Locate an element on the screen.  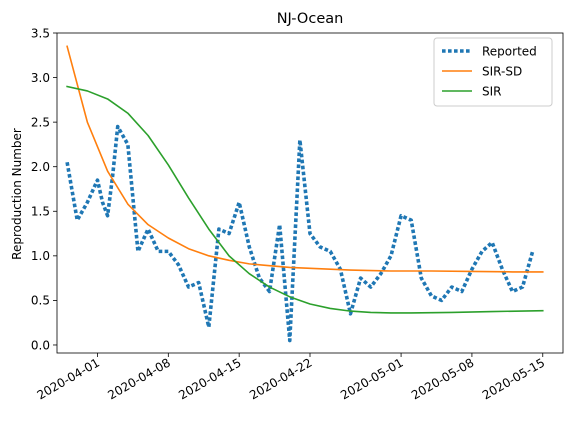
y-tick-label: 2.5 is located at coordinates (40, 122).